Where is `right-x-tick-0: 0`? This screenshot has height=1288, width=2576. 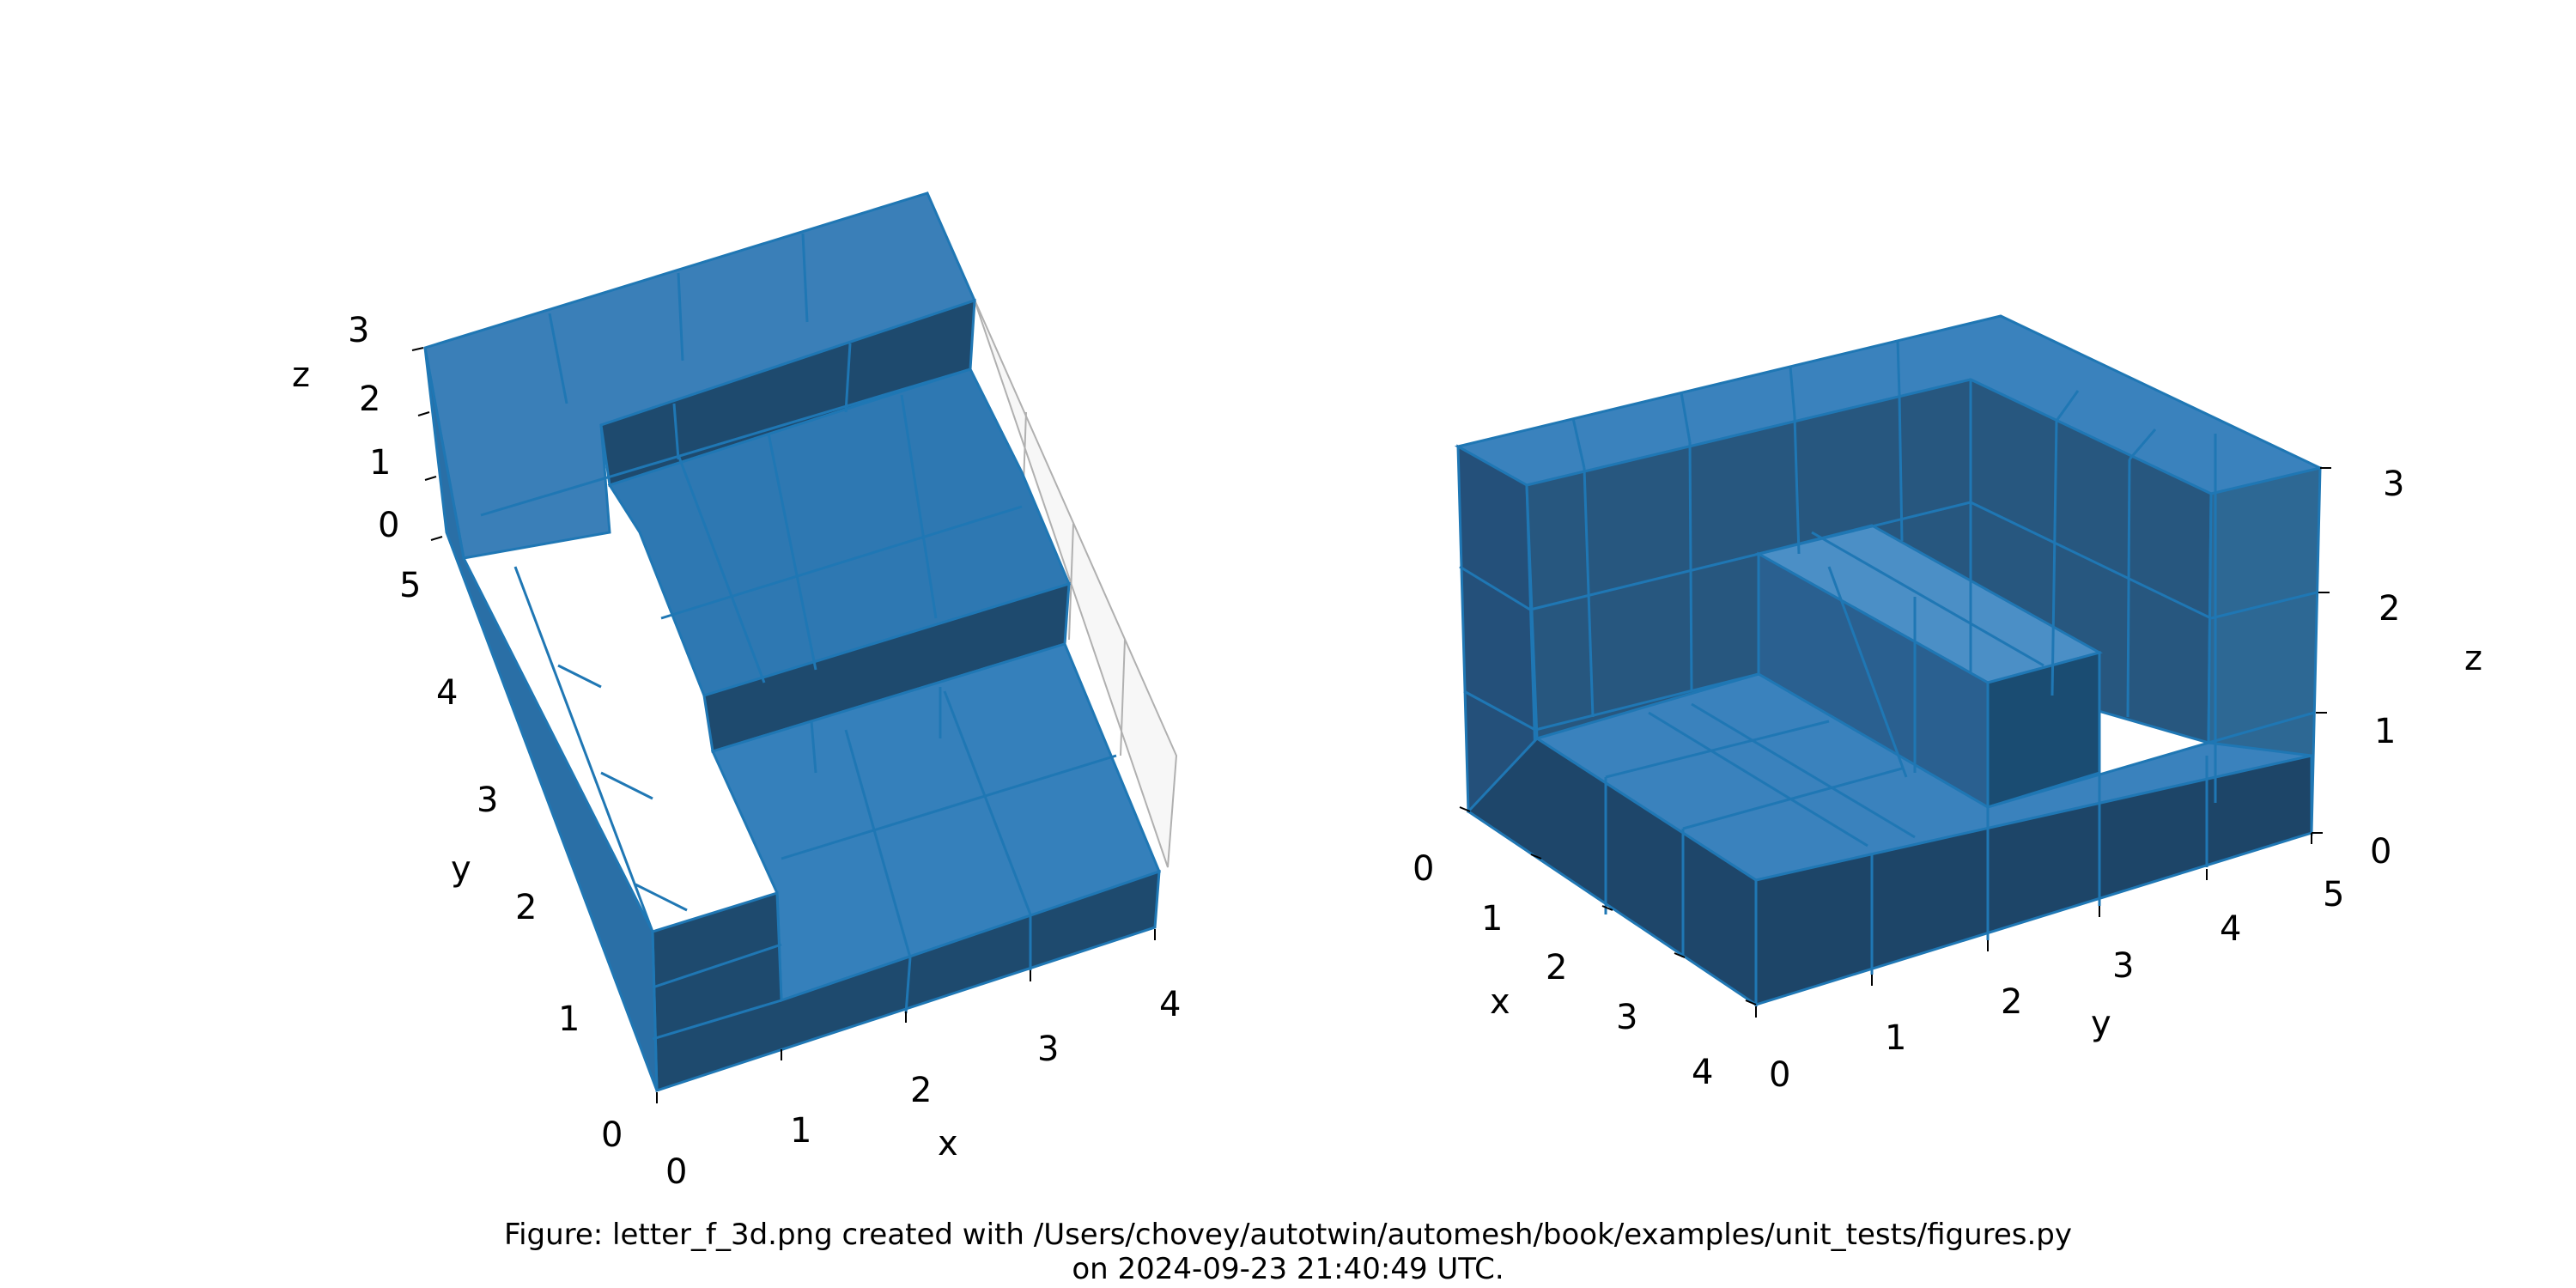
right-x-tick-0: 0 is located at coordinates (1423, 869).